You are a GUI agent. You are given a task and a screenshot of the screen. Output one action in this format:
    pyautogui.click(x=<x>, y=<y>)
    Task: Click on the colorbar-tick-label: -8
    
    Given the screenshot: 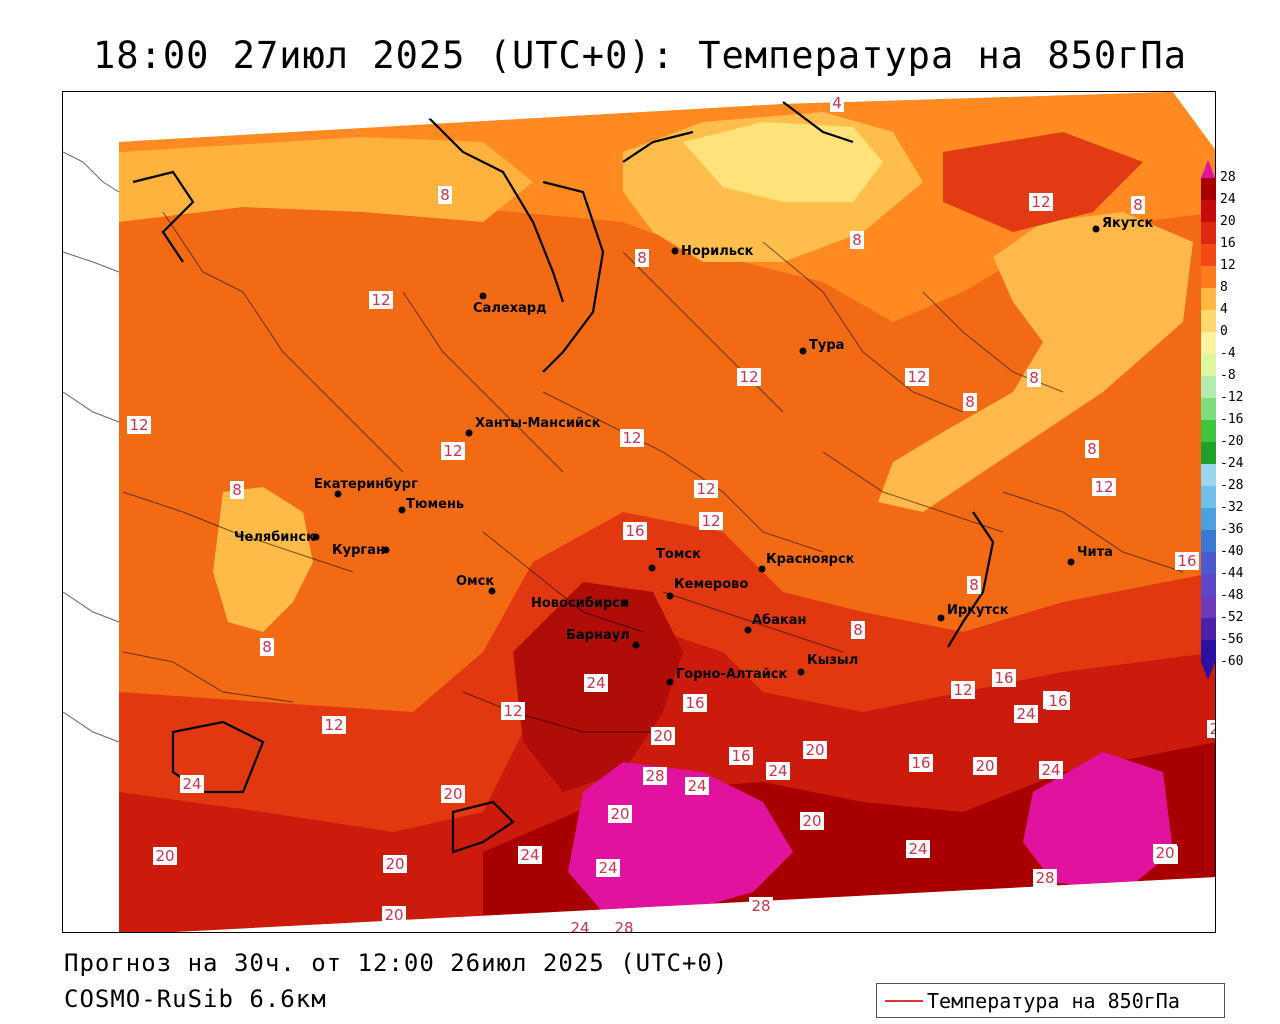 What is the action you would take?
    pyautogui.click(x=1228, y=375)
    